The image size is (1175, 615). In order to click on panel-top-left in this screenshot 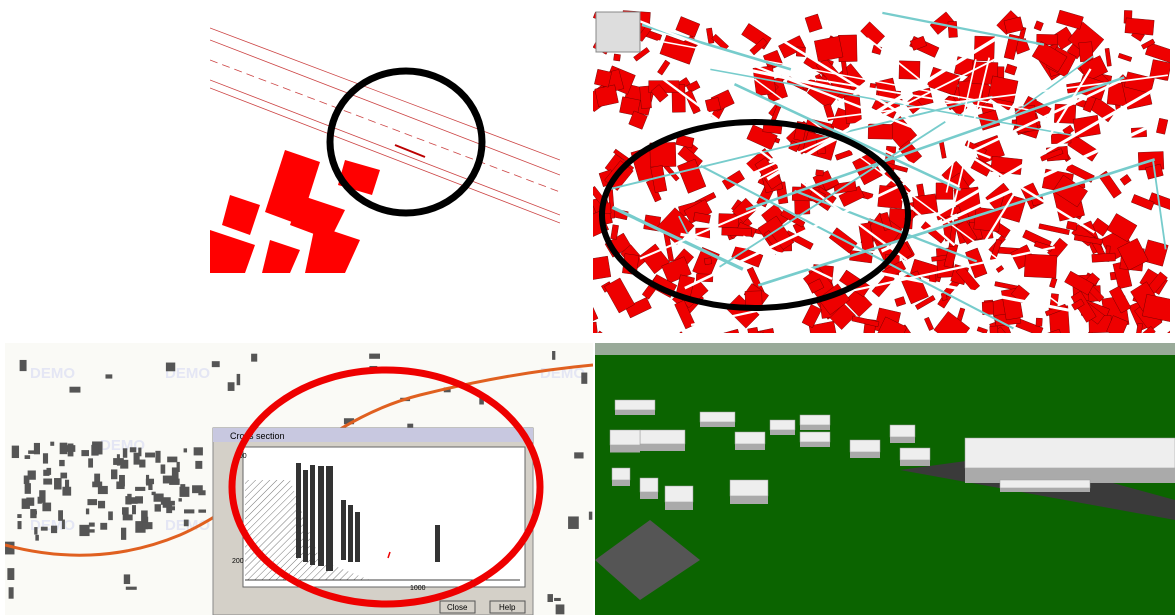, I will do `click(385, 146)`.